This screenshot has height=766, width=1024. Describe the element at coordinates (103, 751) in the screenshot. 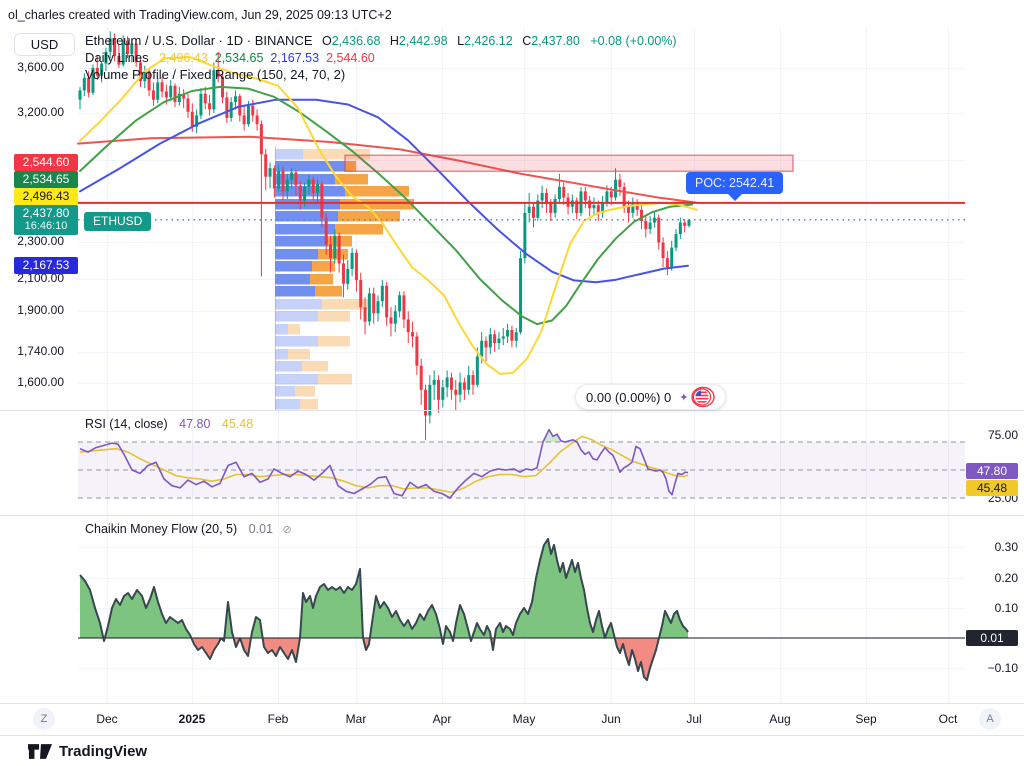

I see `brand-text: TradingView` at that location.